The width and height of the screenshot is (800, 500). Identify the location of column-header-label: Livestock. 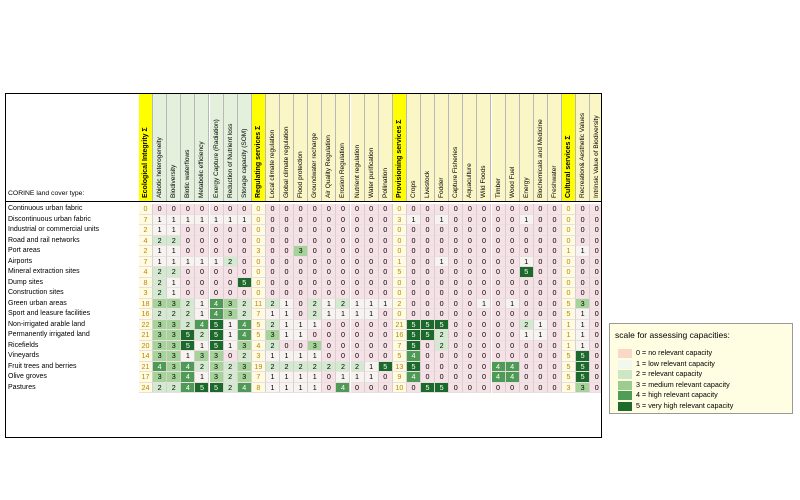
(428, 184).